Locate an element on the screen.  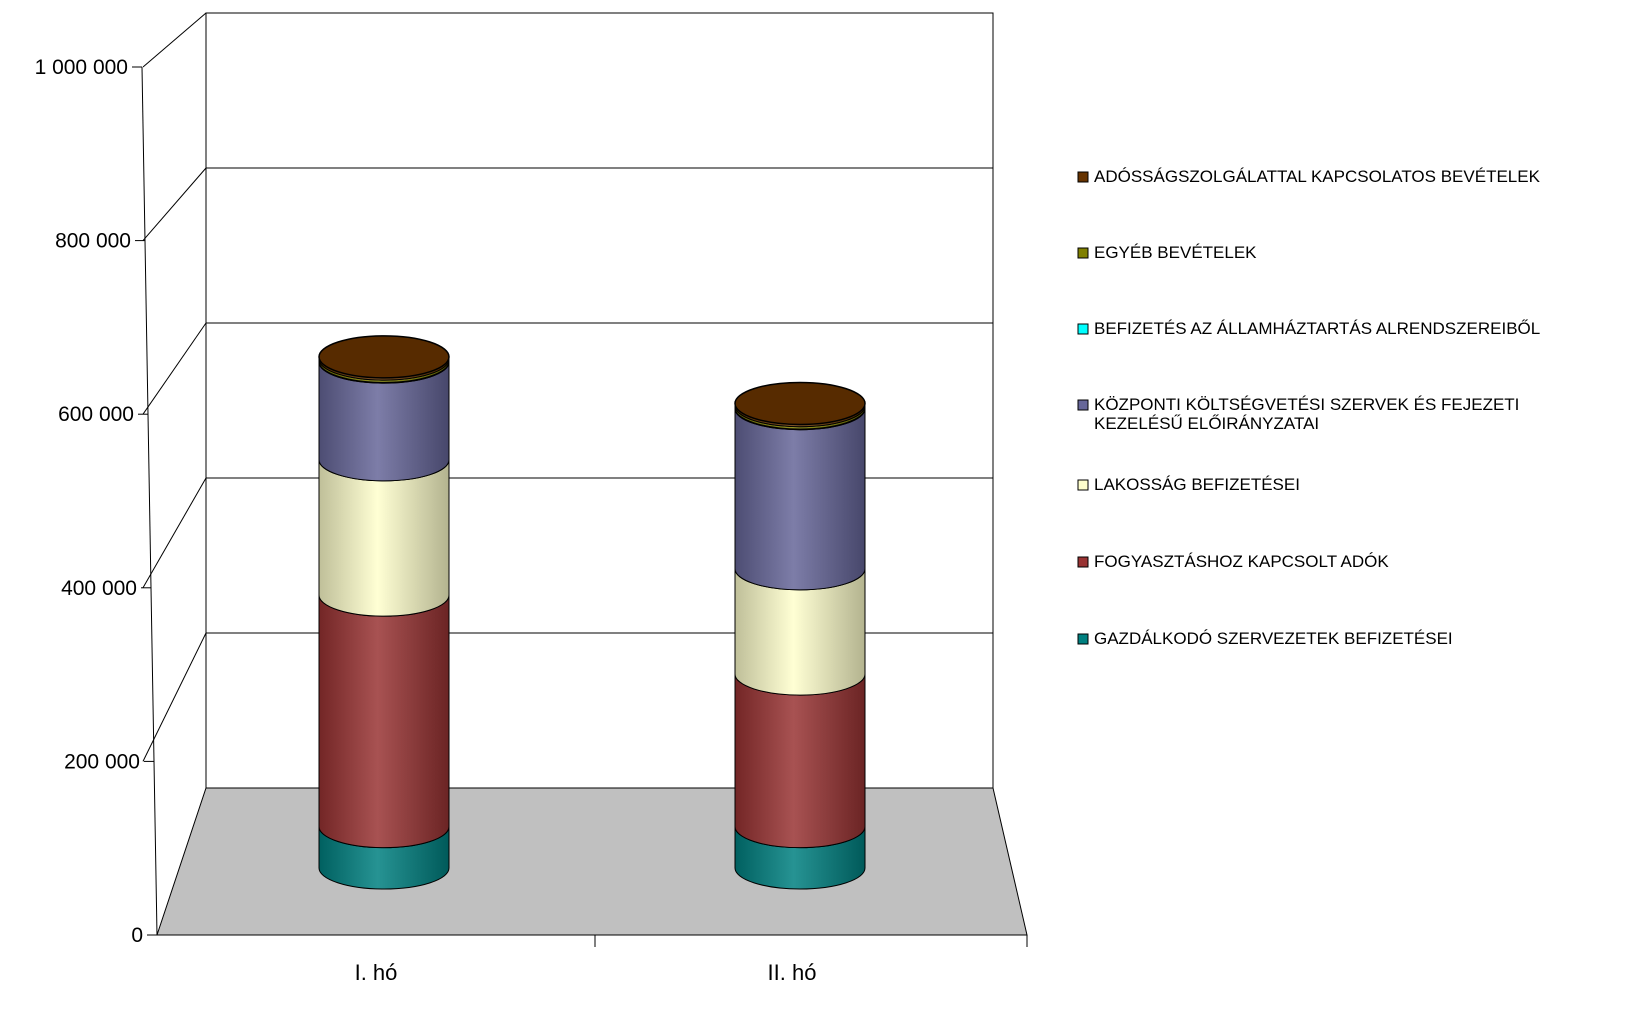
legend-label: FOGYASZTÁSHOZ KAPCSOLT ADÓK is located at coordinates (1241, 561).